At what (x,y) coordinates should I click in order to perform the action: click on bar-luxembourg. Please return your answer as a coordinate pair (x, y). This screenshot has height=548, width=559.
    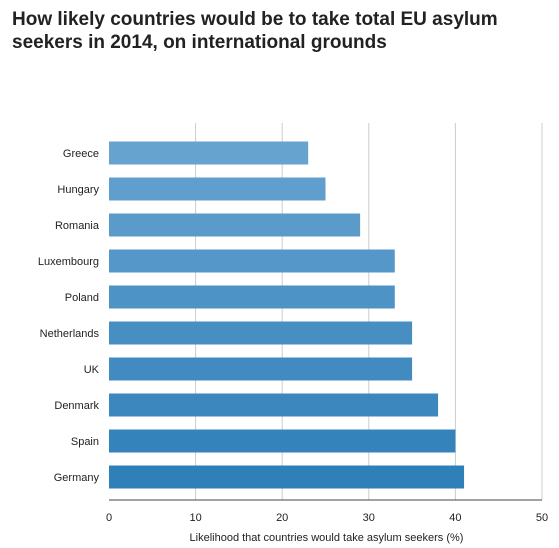
    Looking at the image, I should click on (252, 261).